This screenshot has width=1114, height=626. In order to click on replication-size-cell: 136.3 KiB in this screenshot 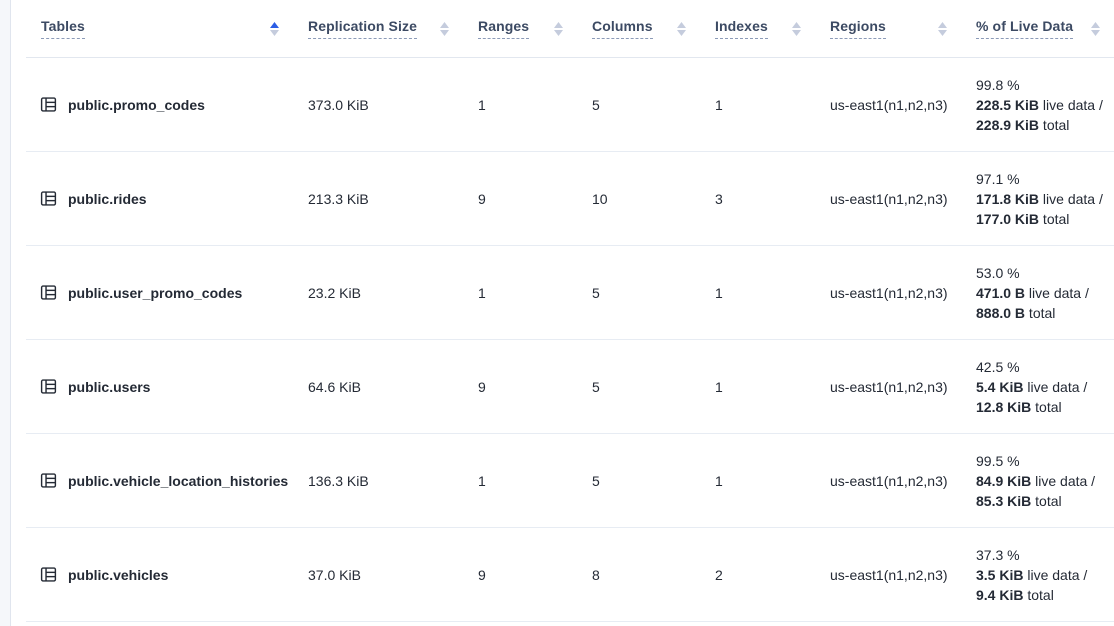, I will do `click(338, 480)`.